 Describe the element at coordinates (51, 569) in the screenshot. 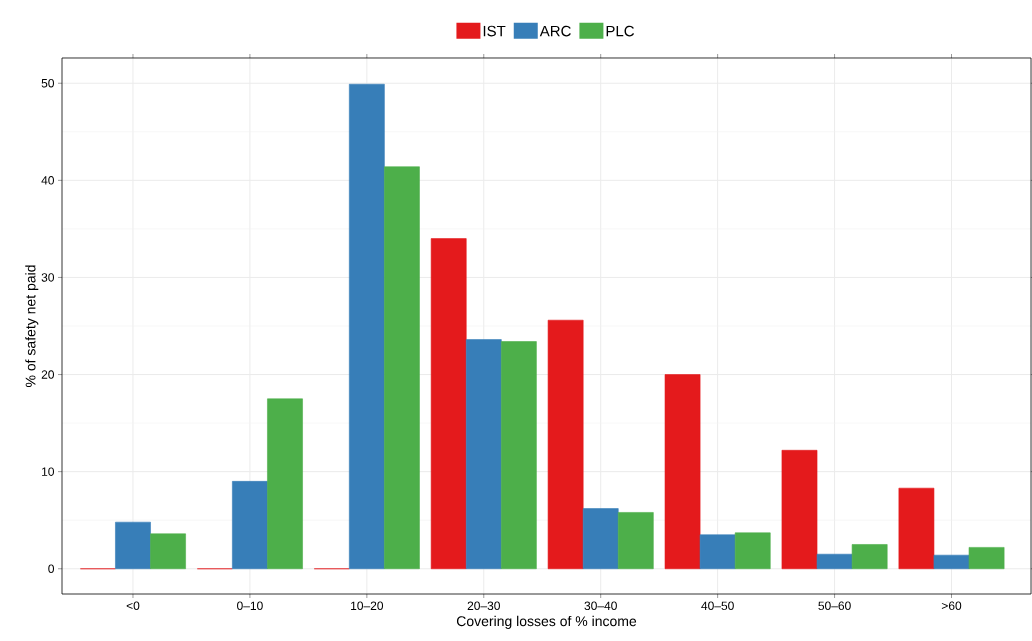

I see `y-tick-label: 0` at that location.